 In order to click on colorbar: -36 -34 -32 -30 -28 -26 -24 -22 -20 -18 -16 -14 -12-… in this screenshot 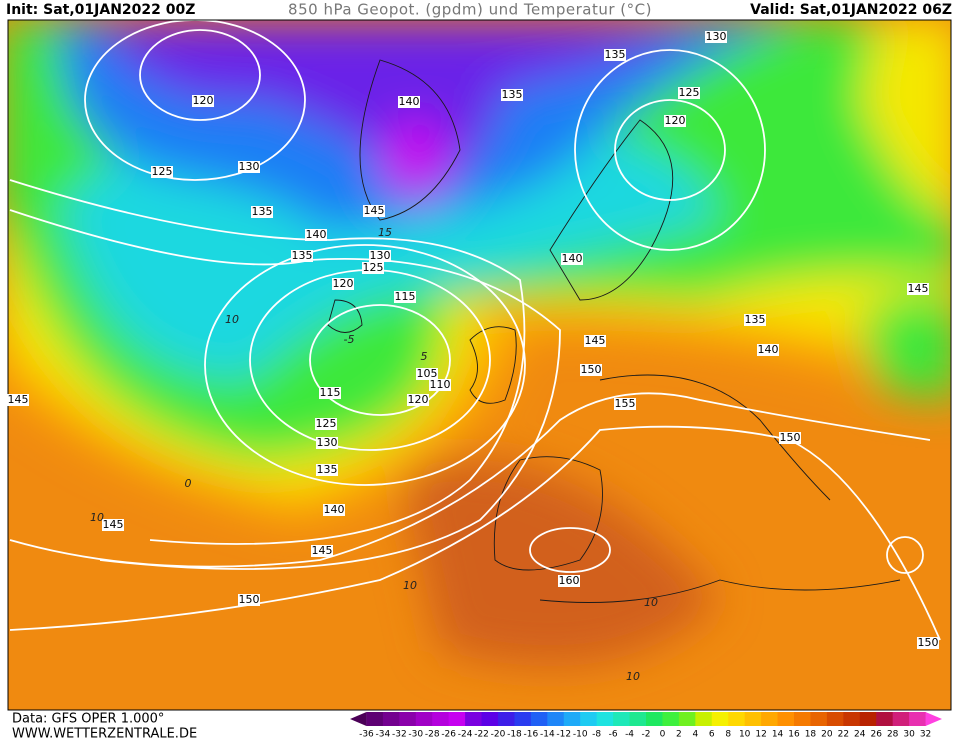, I will do `click(646, 726)`.